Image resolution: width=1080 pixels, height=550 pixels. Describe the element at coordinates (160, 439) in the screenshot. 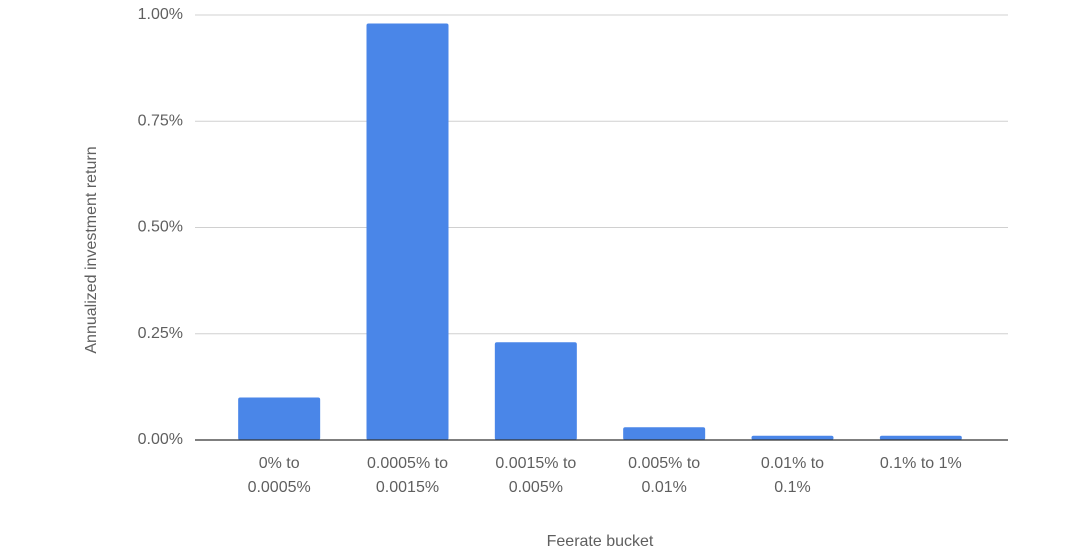

I see `y-tick-label: 0.00%` at that location.